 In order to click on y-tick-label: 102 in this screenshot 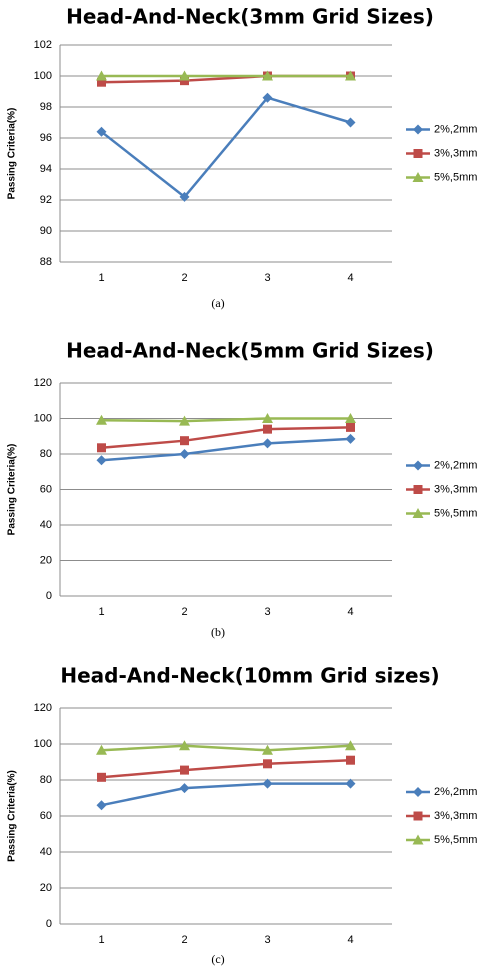, I will do `click(43, 45)`.